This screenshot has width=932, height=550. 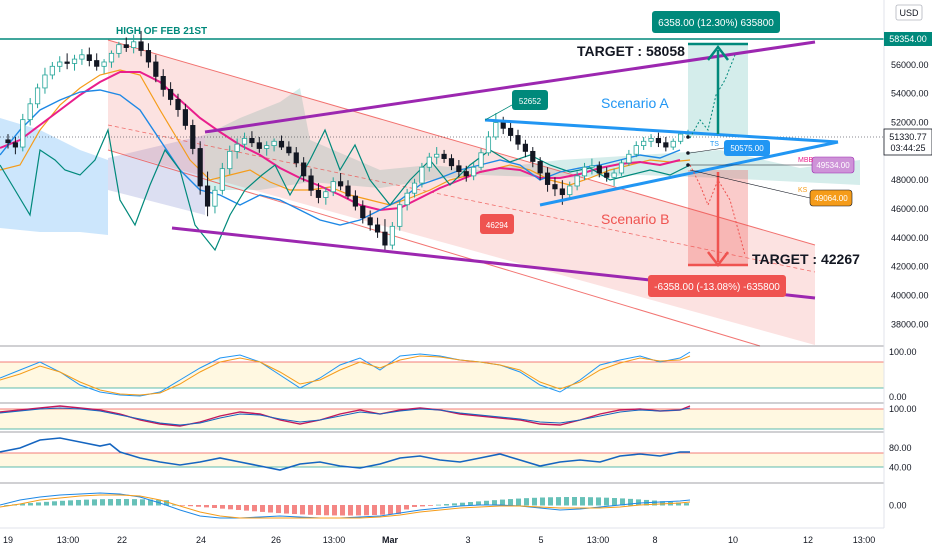 I want to click on x-tick-label: 8, so click(x=654, y=540).